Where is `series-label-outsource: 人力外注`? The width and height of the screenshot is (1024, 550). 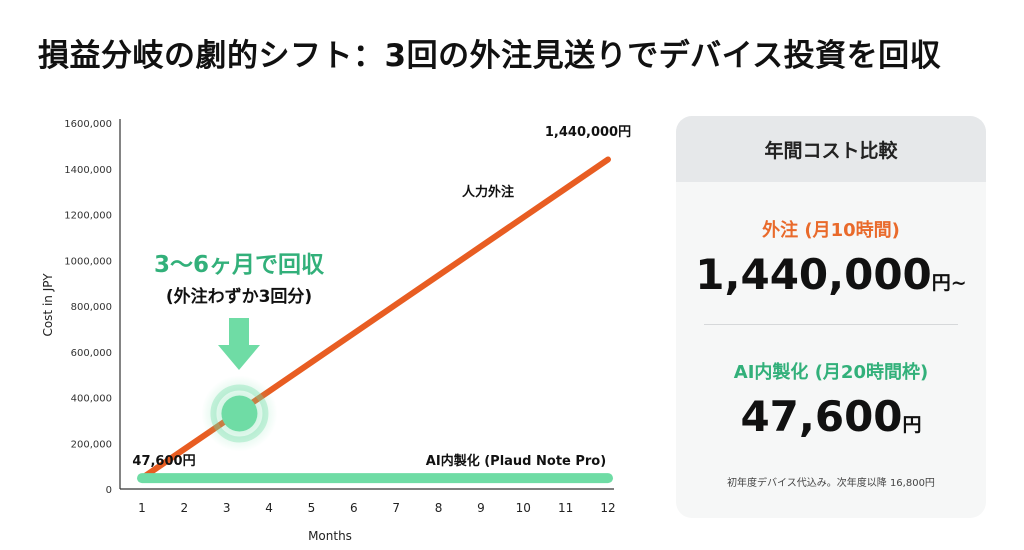 series-label-outsource: 人力外注 is located at coordinates (488, 192).